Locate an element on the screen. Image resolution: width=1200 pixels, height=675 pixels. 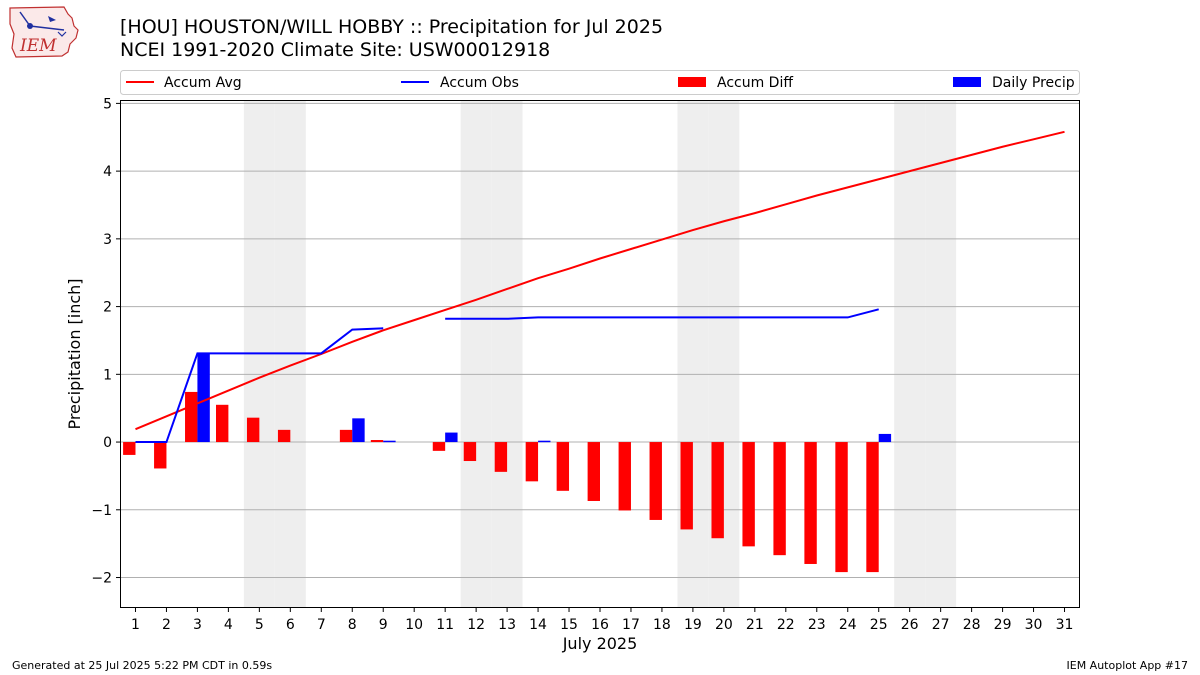
legend-item-daily-precip: Daily Precip is located at coordinates (1014, 83).